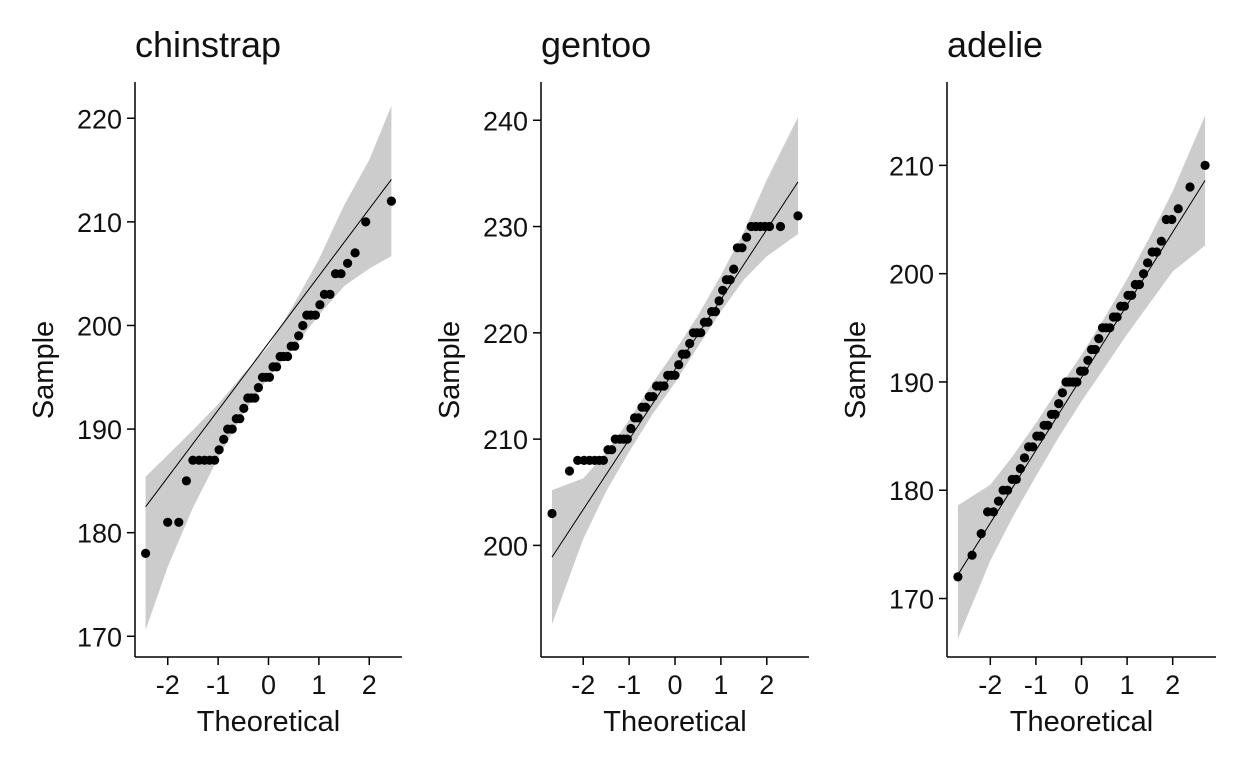 Image resolution: width=1248 pixels, height=768 pixels. I want to click on confidence-band, so click(675, 371).